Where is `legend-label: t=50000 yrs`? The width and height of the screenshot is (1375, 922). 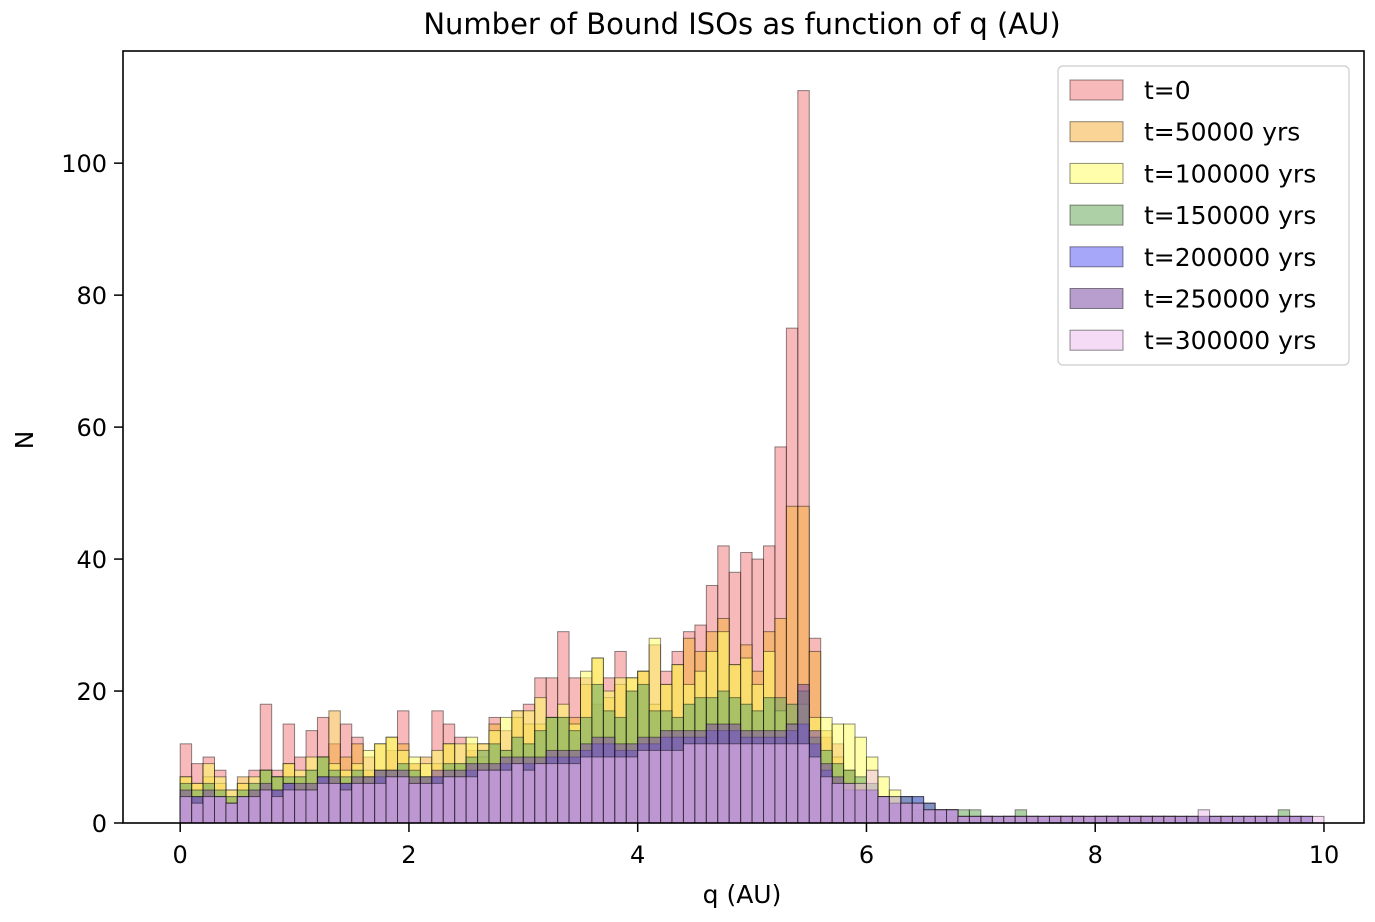 legend-label: t=50000 yrs is located at coordinates (1222, 132).